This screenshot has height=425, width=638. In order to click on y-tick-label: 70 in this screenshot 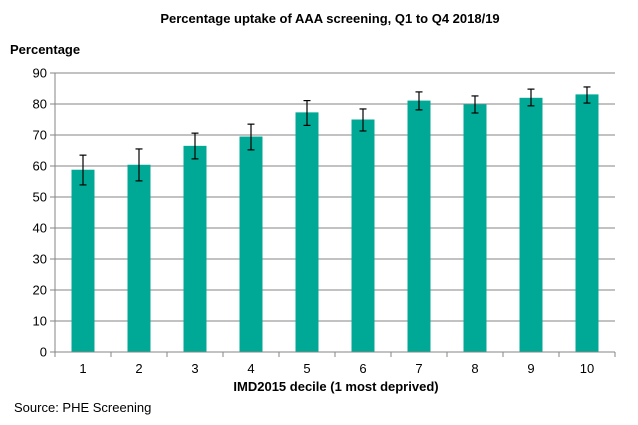, I will do `click(40, 135)`.